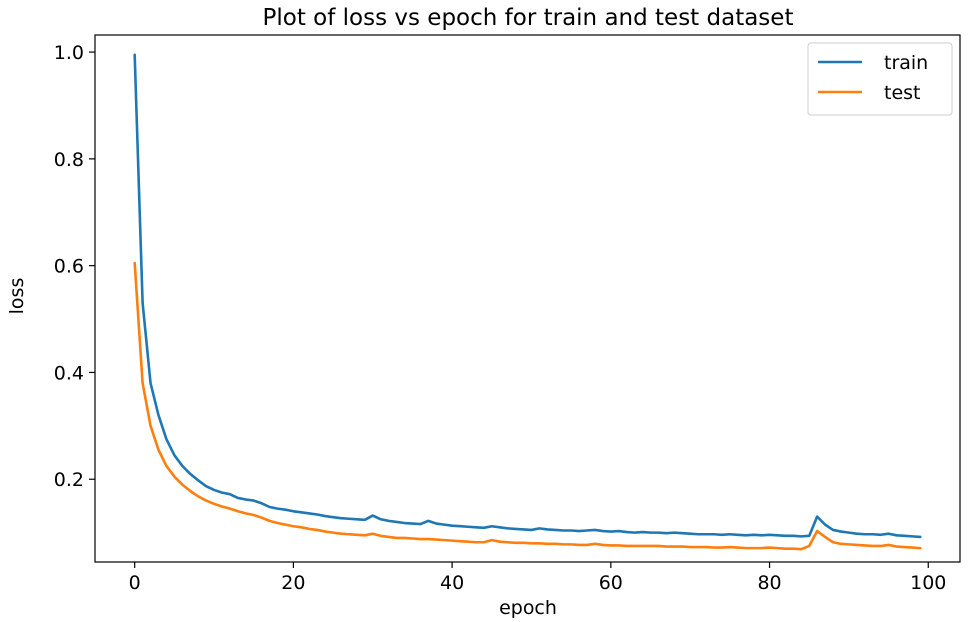 The width and height of the screenshot is (969, 622). I want to click on y-tick-label: 0.2, so click(69, 480).